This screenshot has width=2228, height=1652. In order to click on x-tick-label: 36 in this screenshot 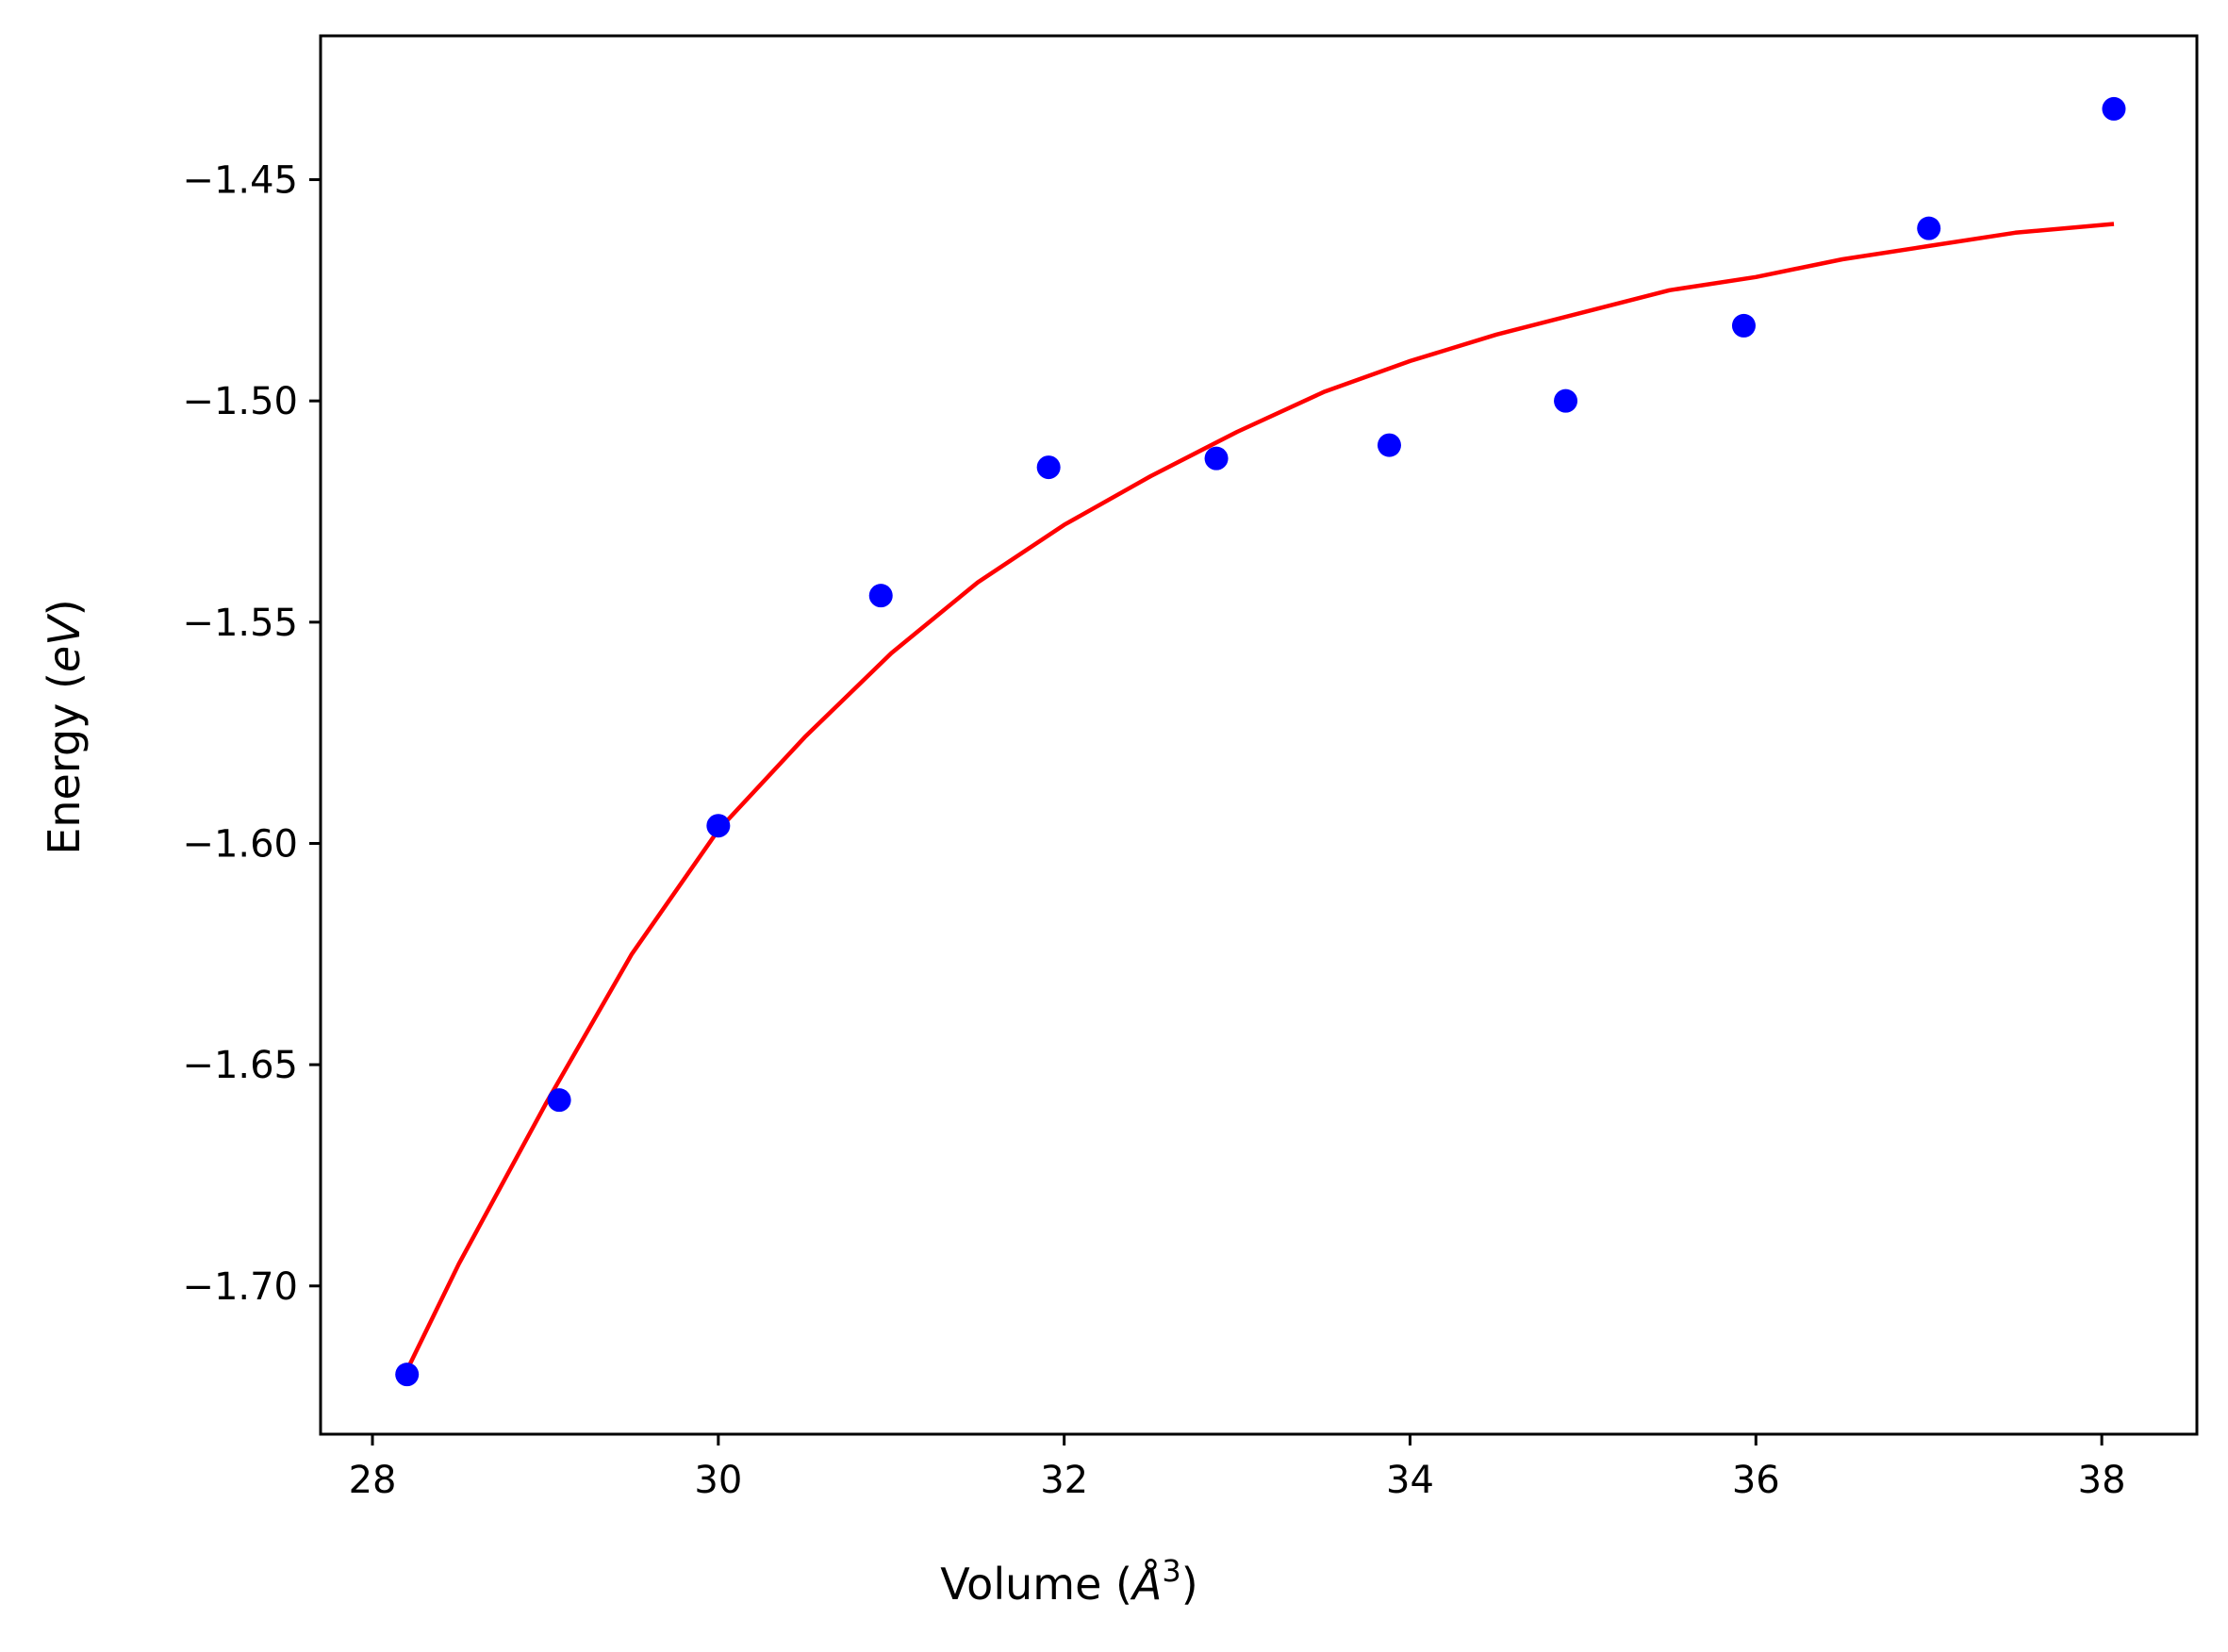, I will do `click(1756, 1480)`.